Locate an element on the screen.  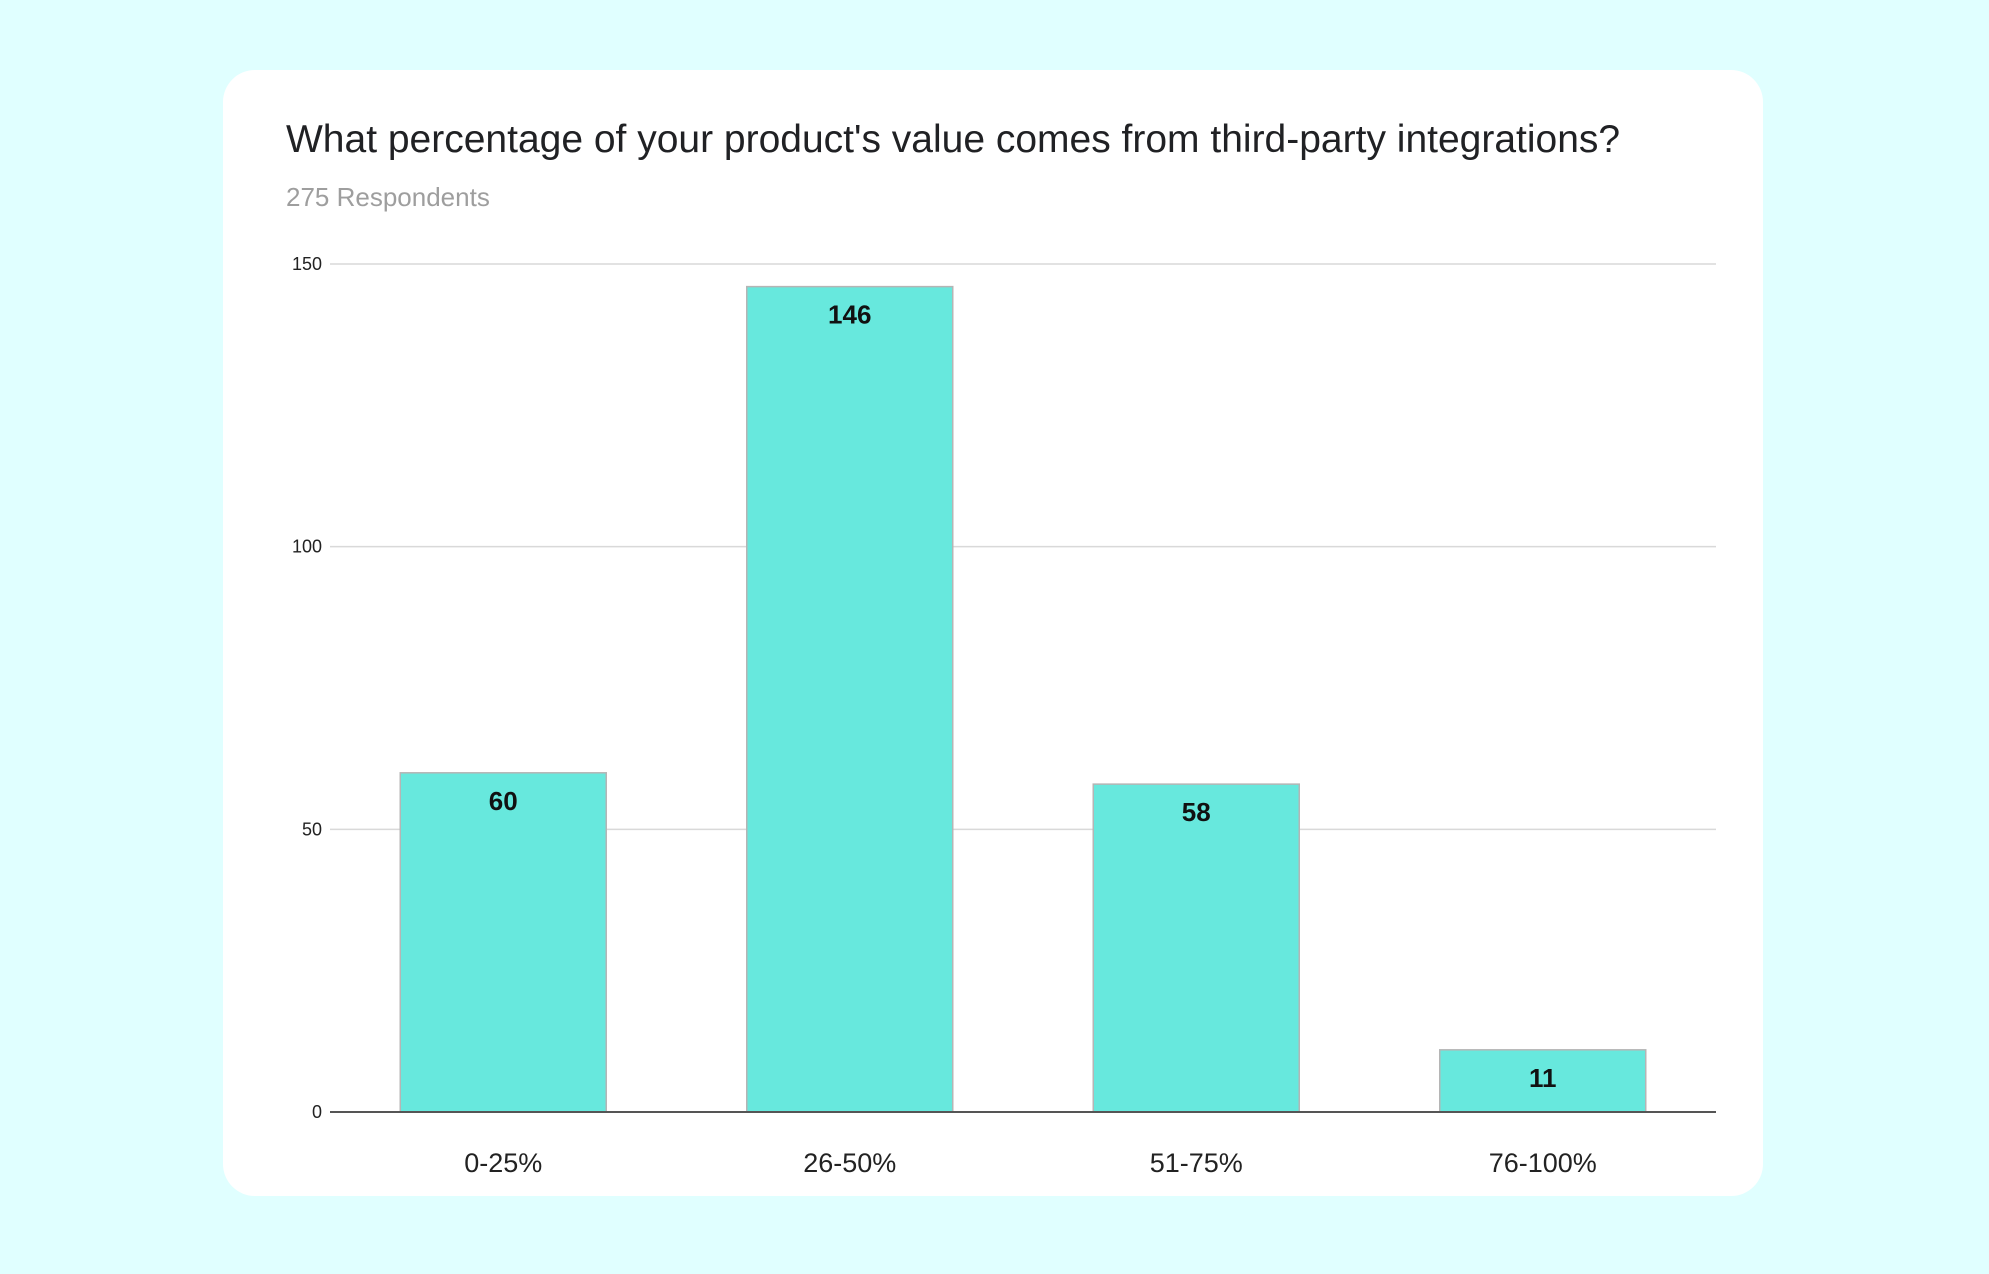
x-tick-label: 76-100% is located at coordinates (1543, 1163).